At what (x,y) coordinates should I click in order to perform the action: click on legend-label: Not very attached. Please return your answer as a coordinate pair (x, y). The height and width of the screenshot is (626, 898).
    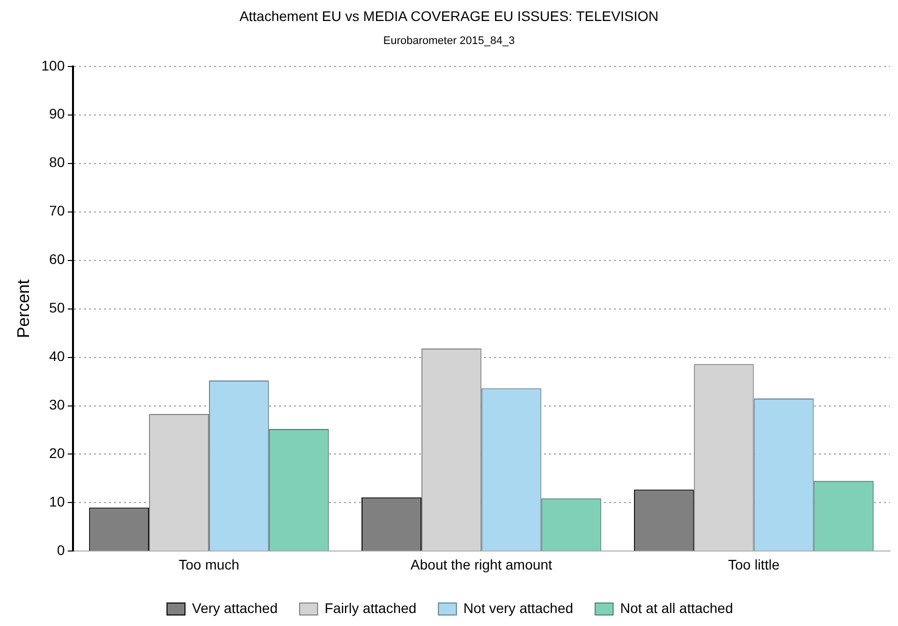
    Looking at the image, I should click on (518, 608).